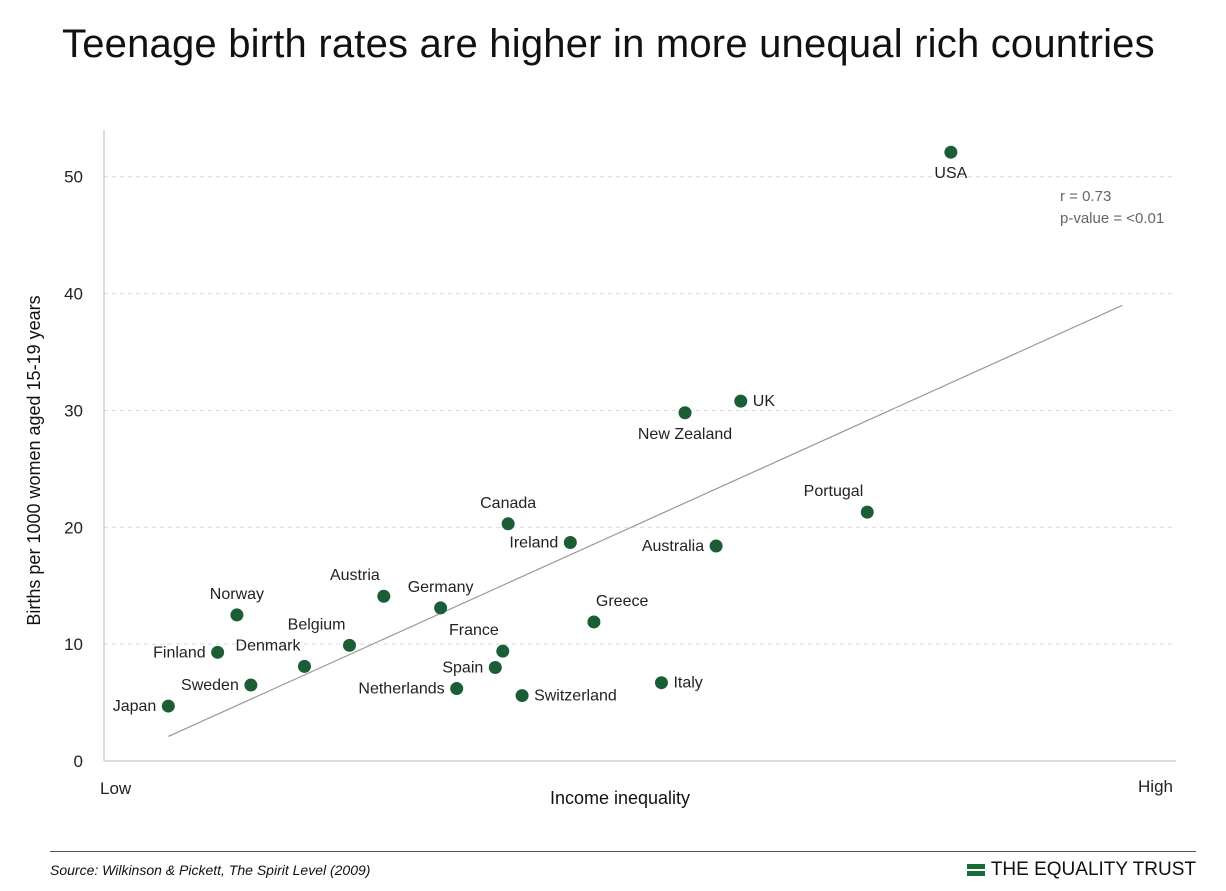  I want to click on y-tick-label: 50, so click(73, 177).